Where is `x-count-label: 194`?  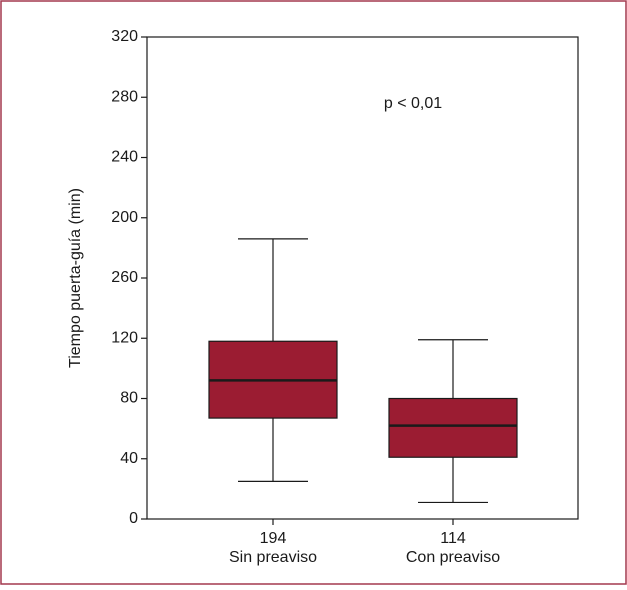 x-count-label: 194 is located at coordinates (273, 538).